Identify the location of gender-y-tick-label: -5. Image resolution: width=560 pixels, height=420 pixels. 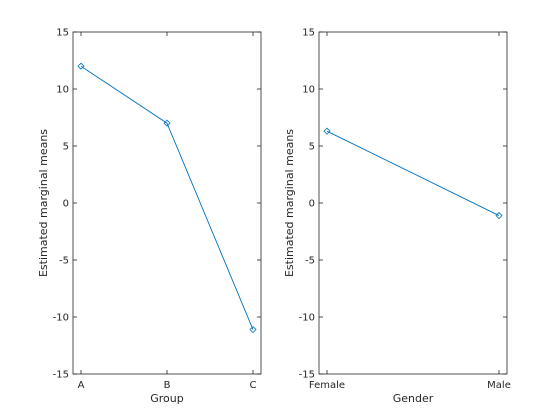
(310, 261).